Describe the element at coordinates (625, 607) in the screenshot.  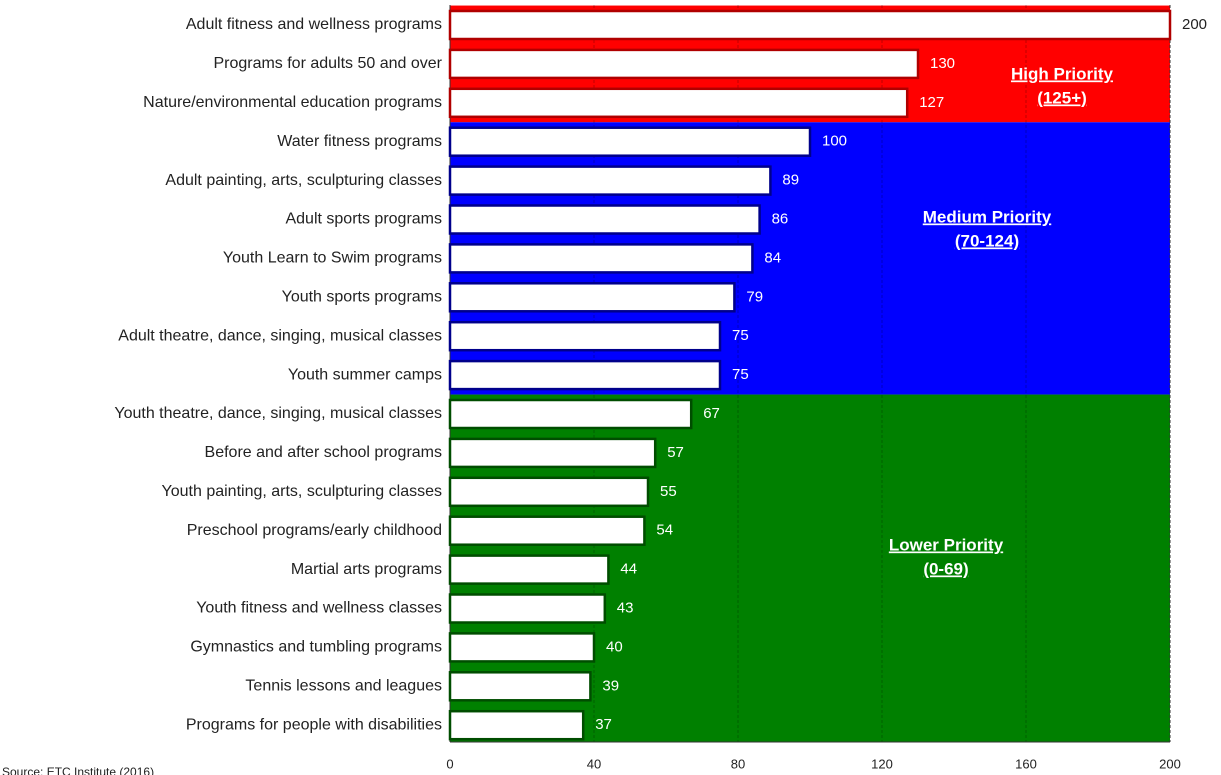
I see `value-label: 43` at that location.